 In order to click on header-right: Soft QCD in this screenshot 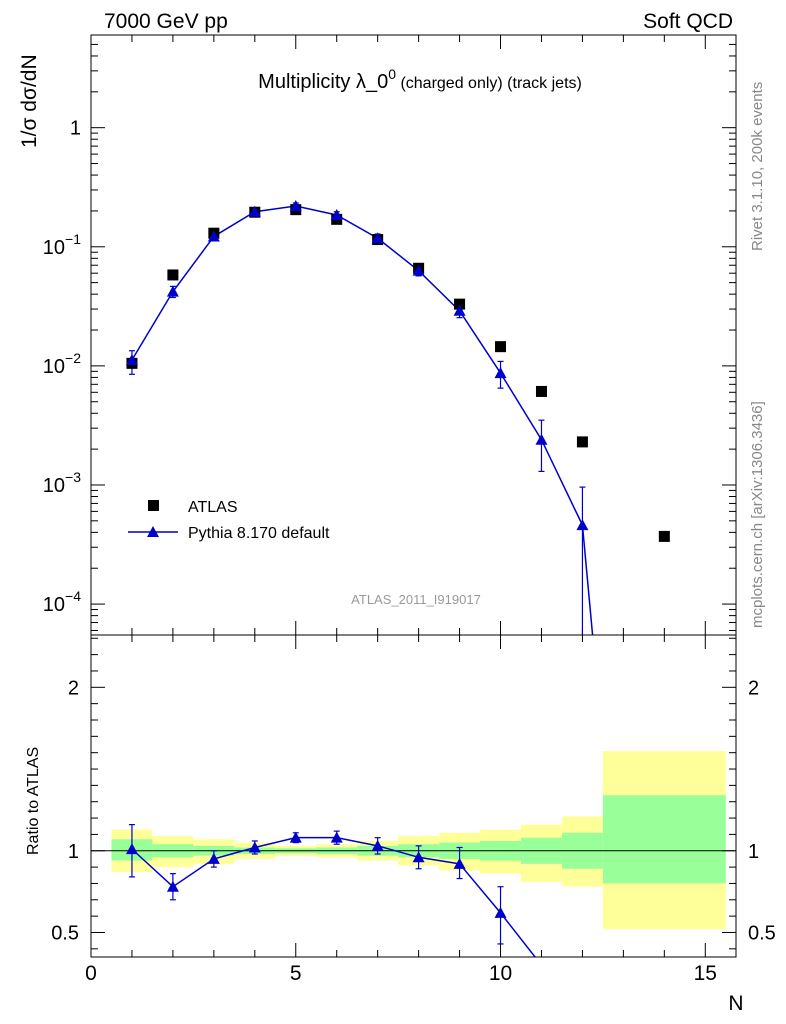, I will do `click(688, 21)`.